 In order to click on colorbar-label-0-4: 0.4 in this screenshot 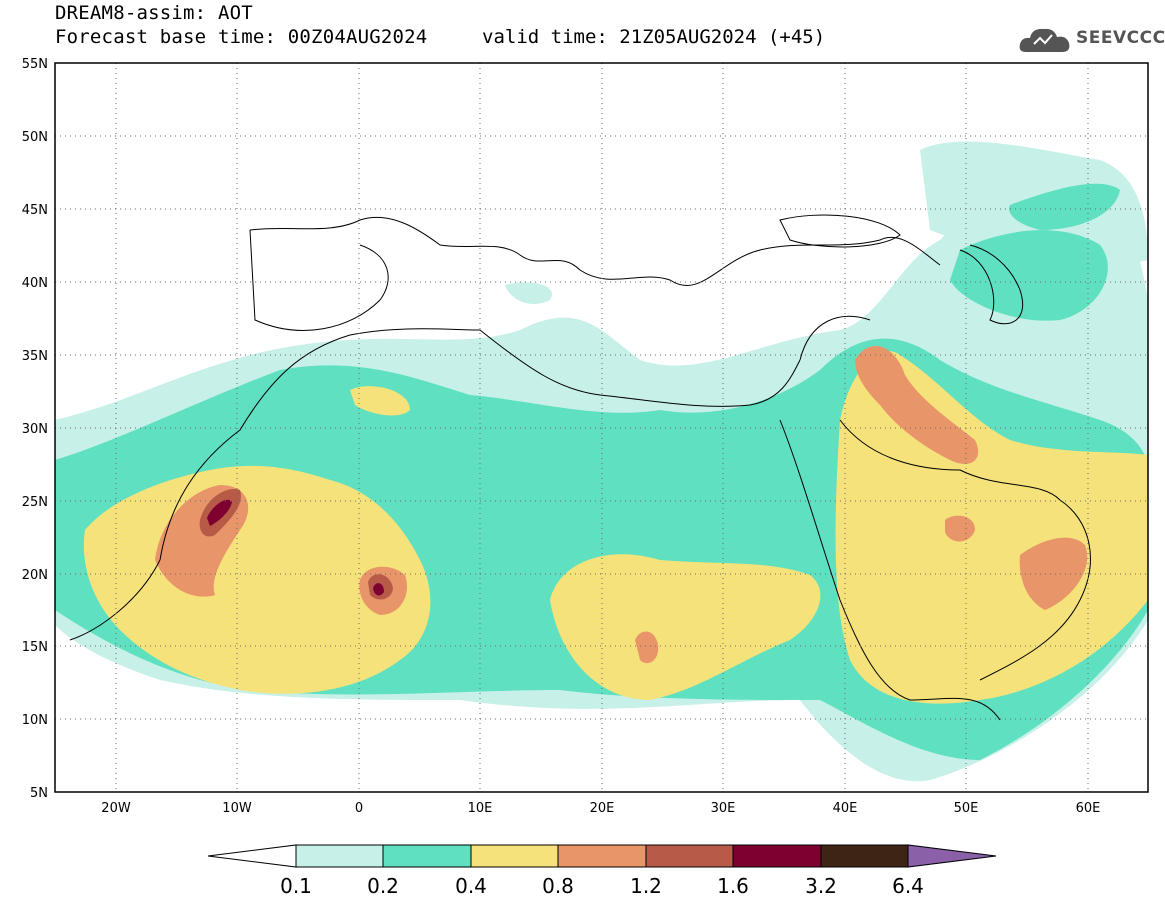, I will do `click(471, 886)`.